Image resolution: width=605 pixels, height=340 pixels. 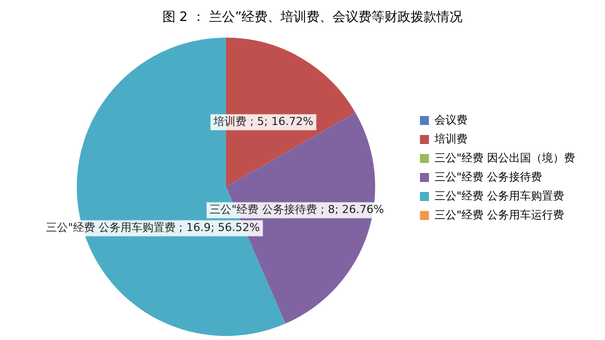 I want to click on legend-label: 三公"经费 因公出国（境）费, so click(x=505, y=157).